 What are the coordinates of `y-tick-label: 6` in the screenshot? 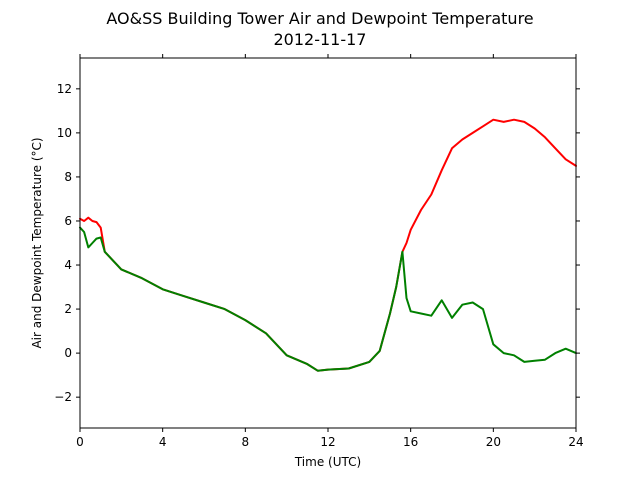 It's located at (68, 221).